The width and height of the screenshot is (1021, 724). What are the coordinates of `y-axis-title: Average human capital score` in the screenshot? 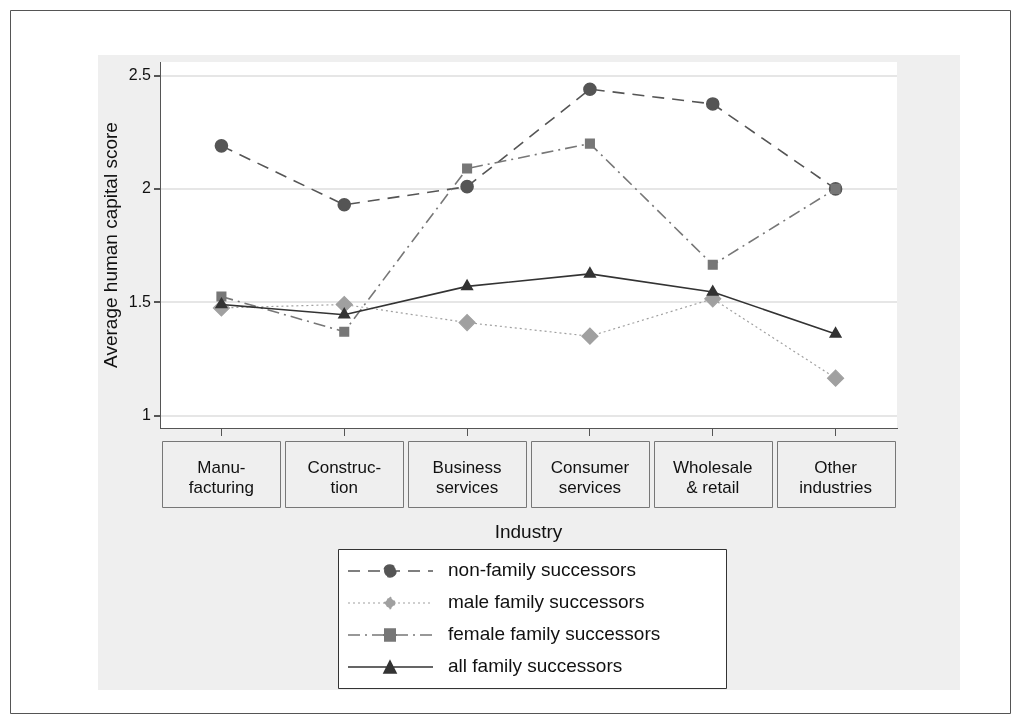 It's located at (110, 245).